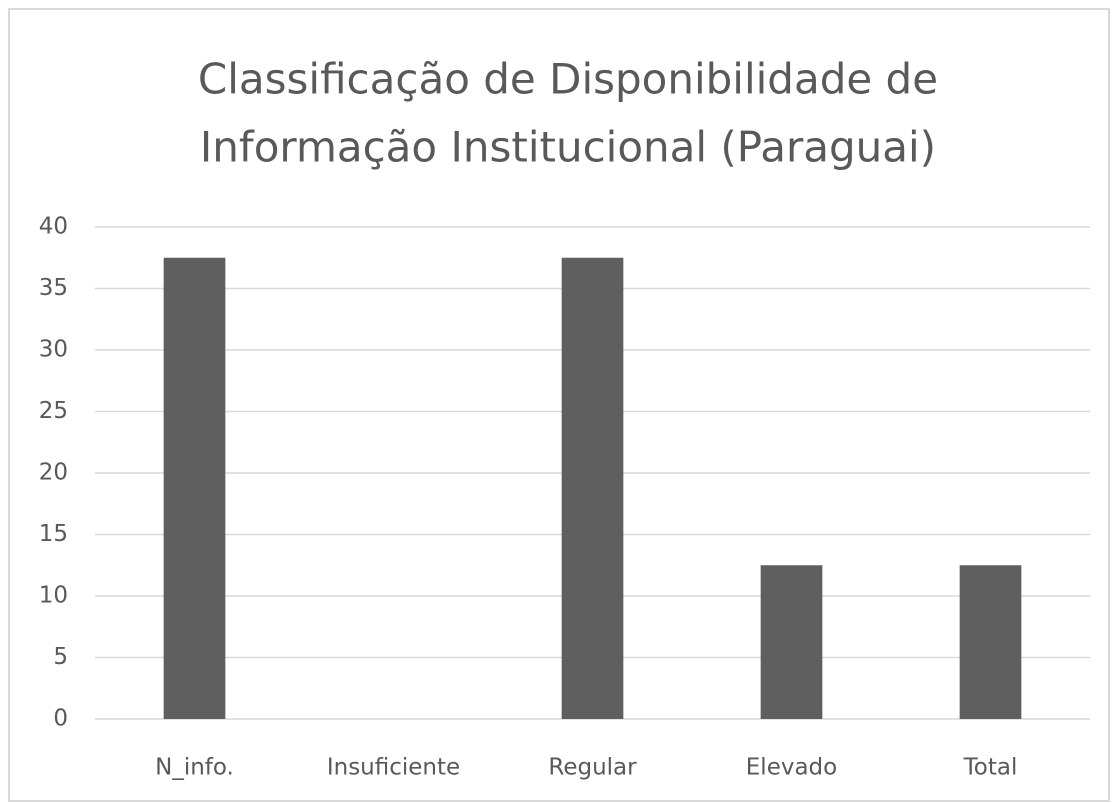 The height and width of the screenshot is (803, 1114). Describe the element at coordinates (53, 350) in the screenshot. I see `y-tick-label: 30` at that location.